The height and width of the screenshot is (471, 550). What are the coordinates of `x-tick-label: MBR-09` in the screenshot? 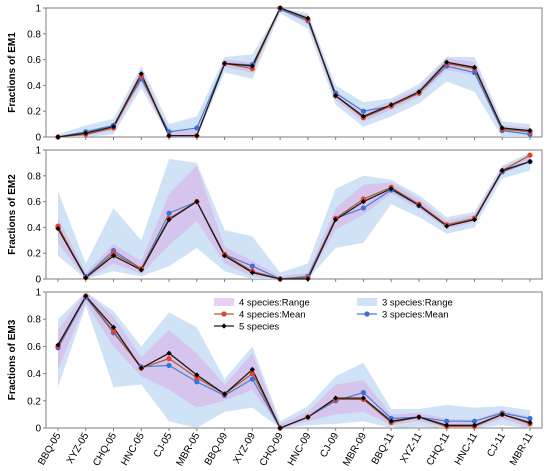 It's located at (355, 450).